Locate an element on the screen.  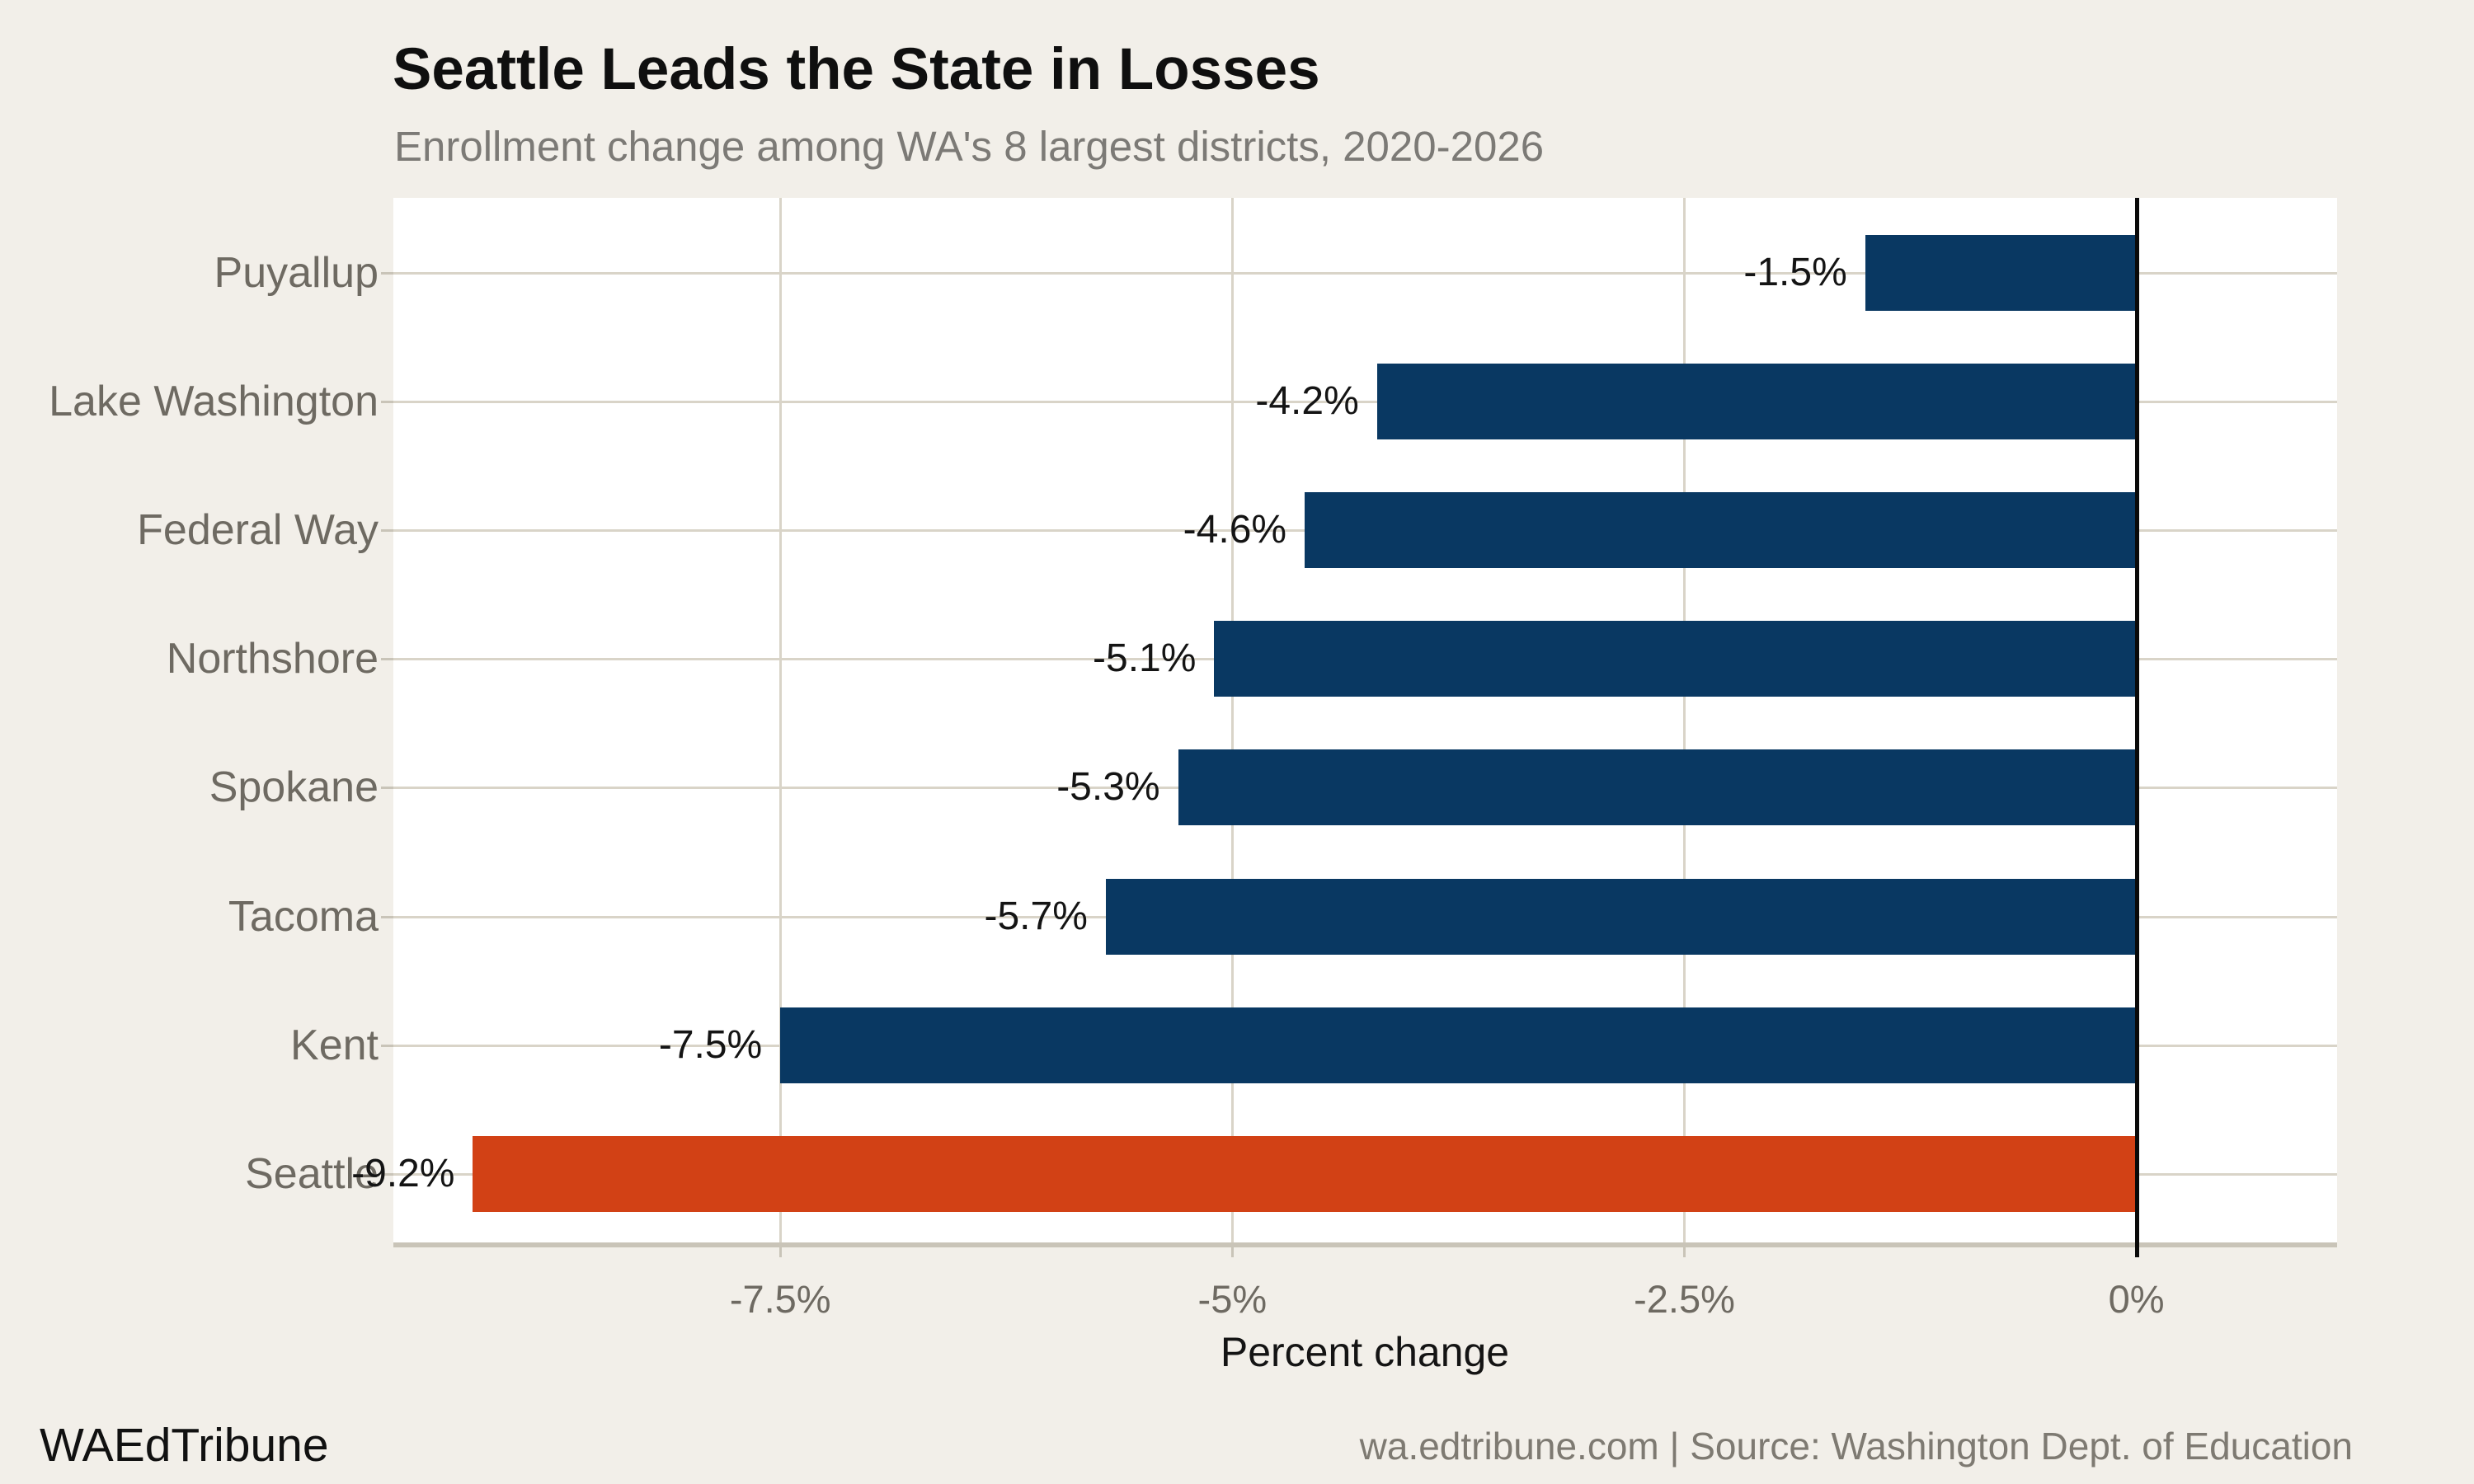
bar-spokane is located at coordinates (1657, 787).